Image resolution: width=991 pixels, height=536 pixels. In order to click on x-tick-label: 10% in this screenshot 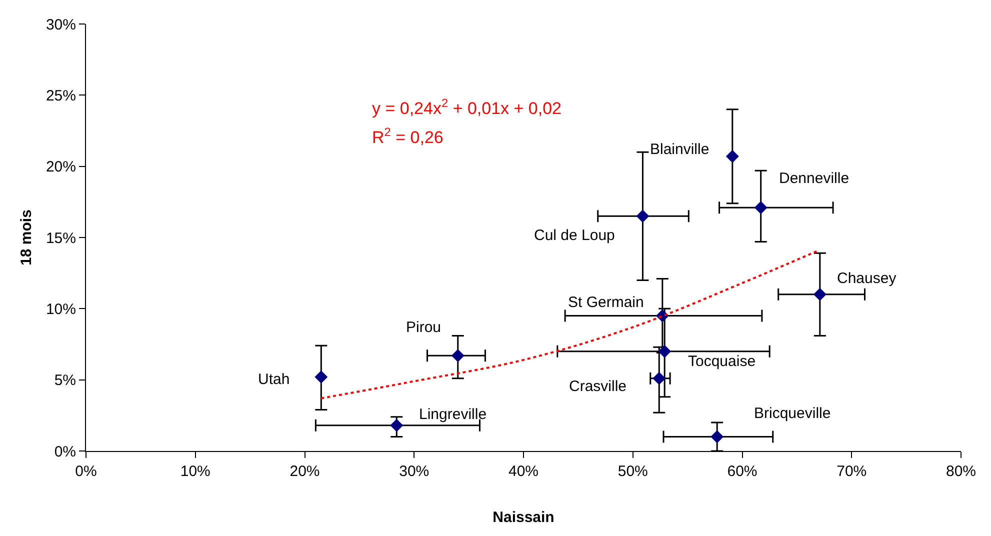, I will do `click(195, 471)`.